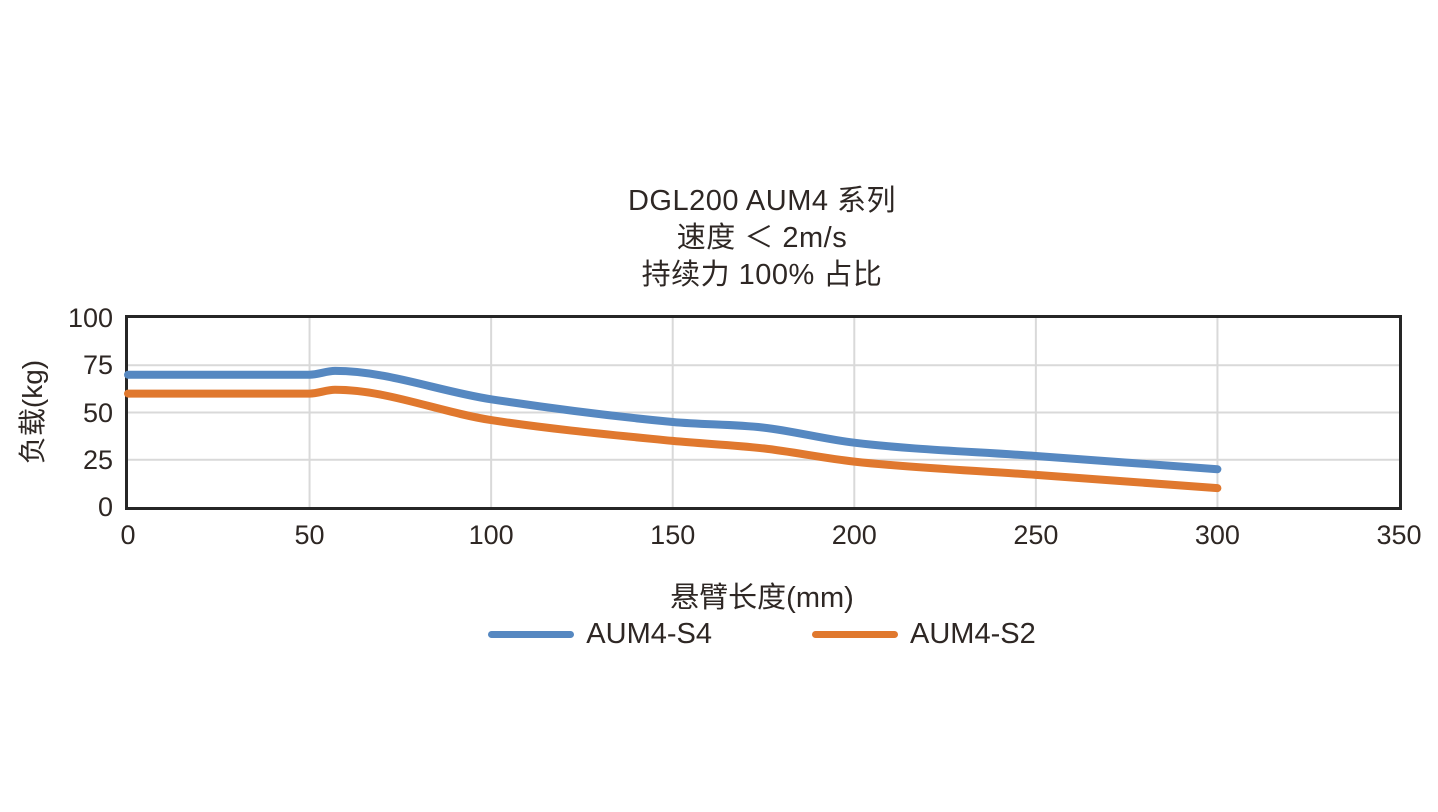 The width and height of the screenshot is (1438, 812). Describe the element at coordinates (854, 535) in the screenshot. I see `x-tick-label-200: 200` at that location.